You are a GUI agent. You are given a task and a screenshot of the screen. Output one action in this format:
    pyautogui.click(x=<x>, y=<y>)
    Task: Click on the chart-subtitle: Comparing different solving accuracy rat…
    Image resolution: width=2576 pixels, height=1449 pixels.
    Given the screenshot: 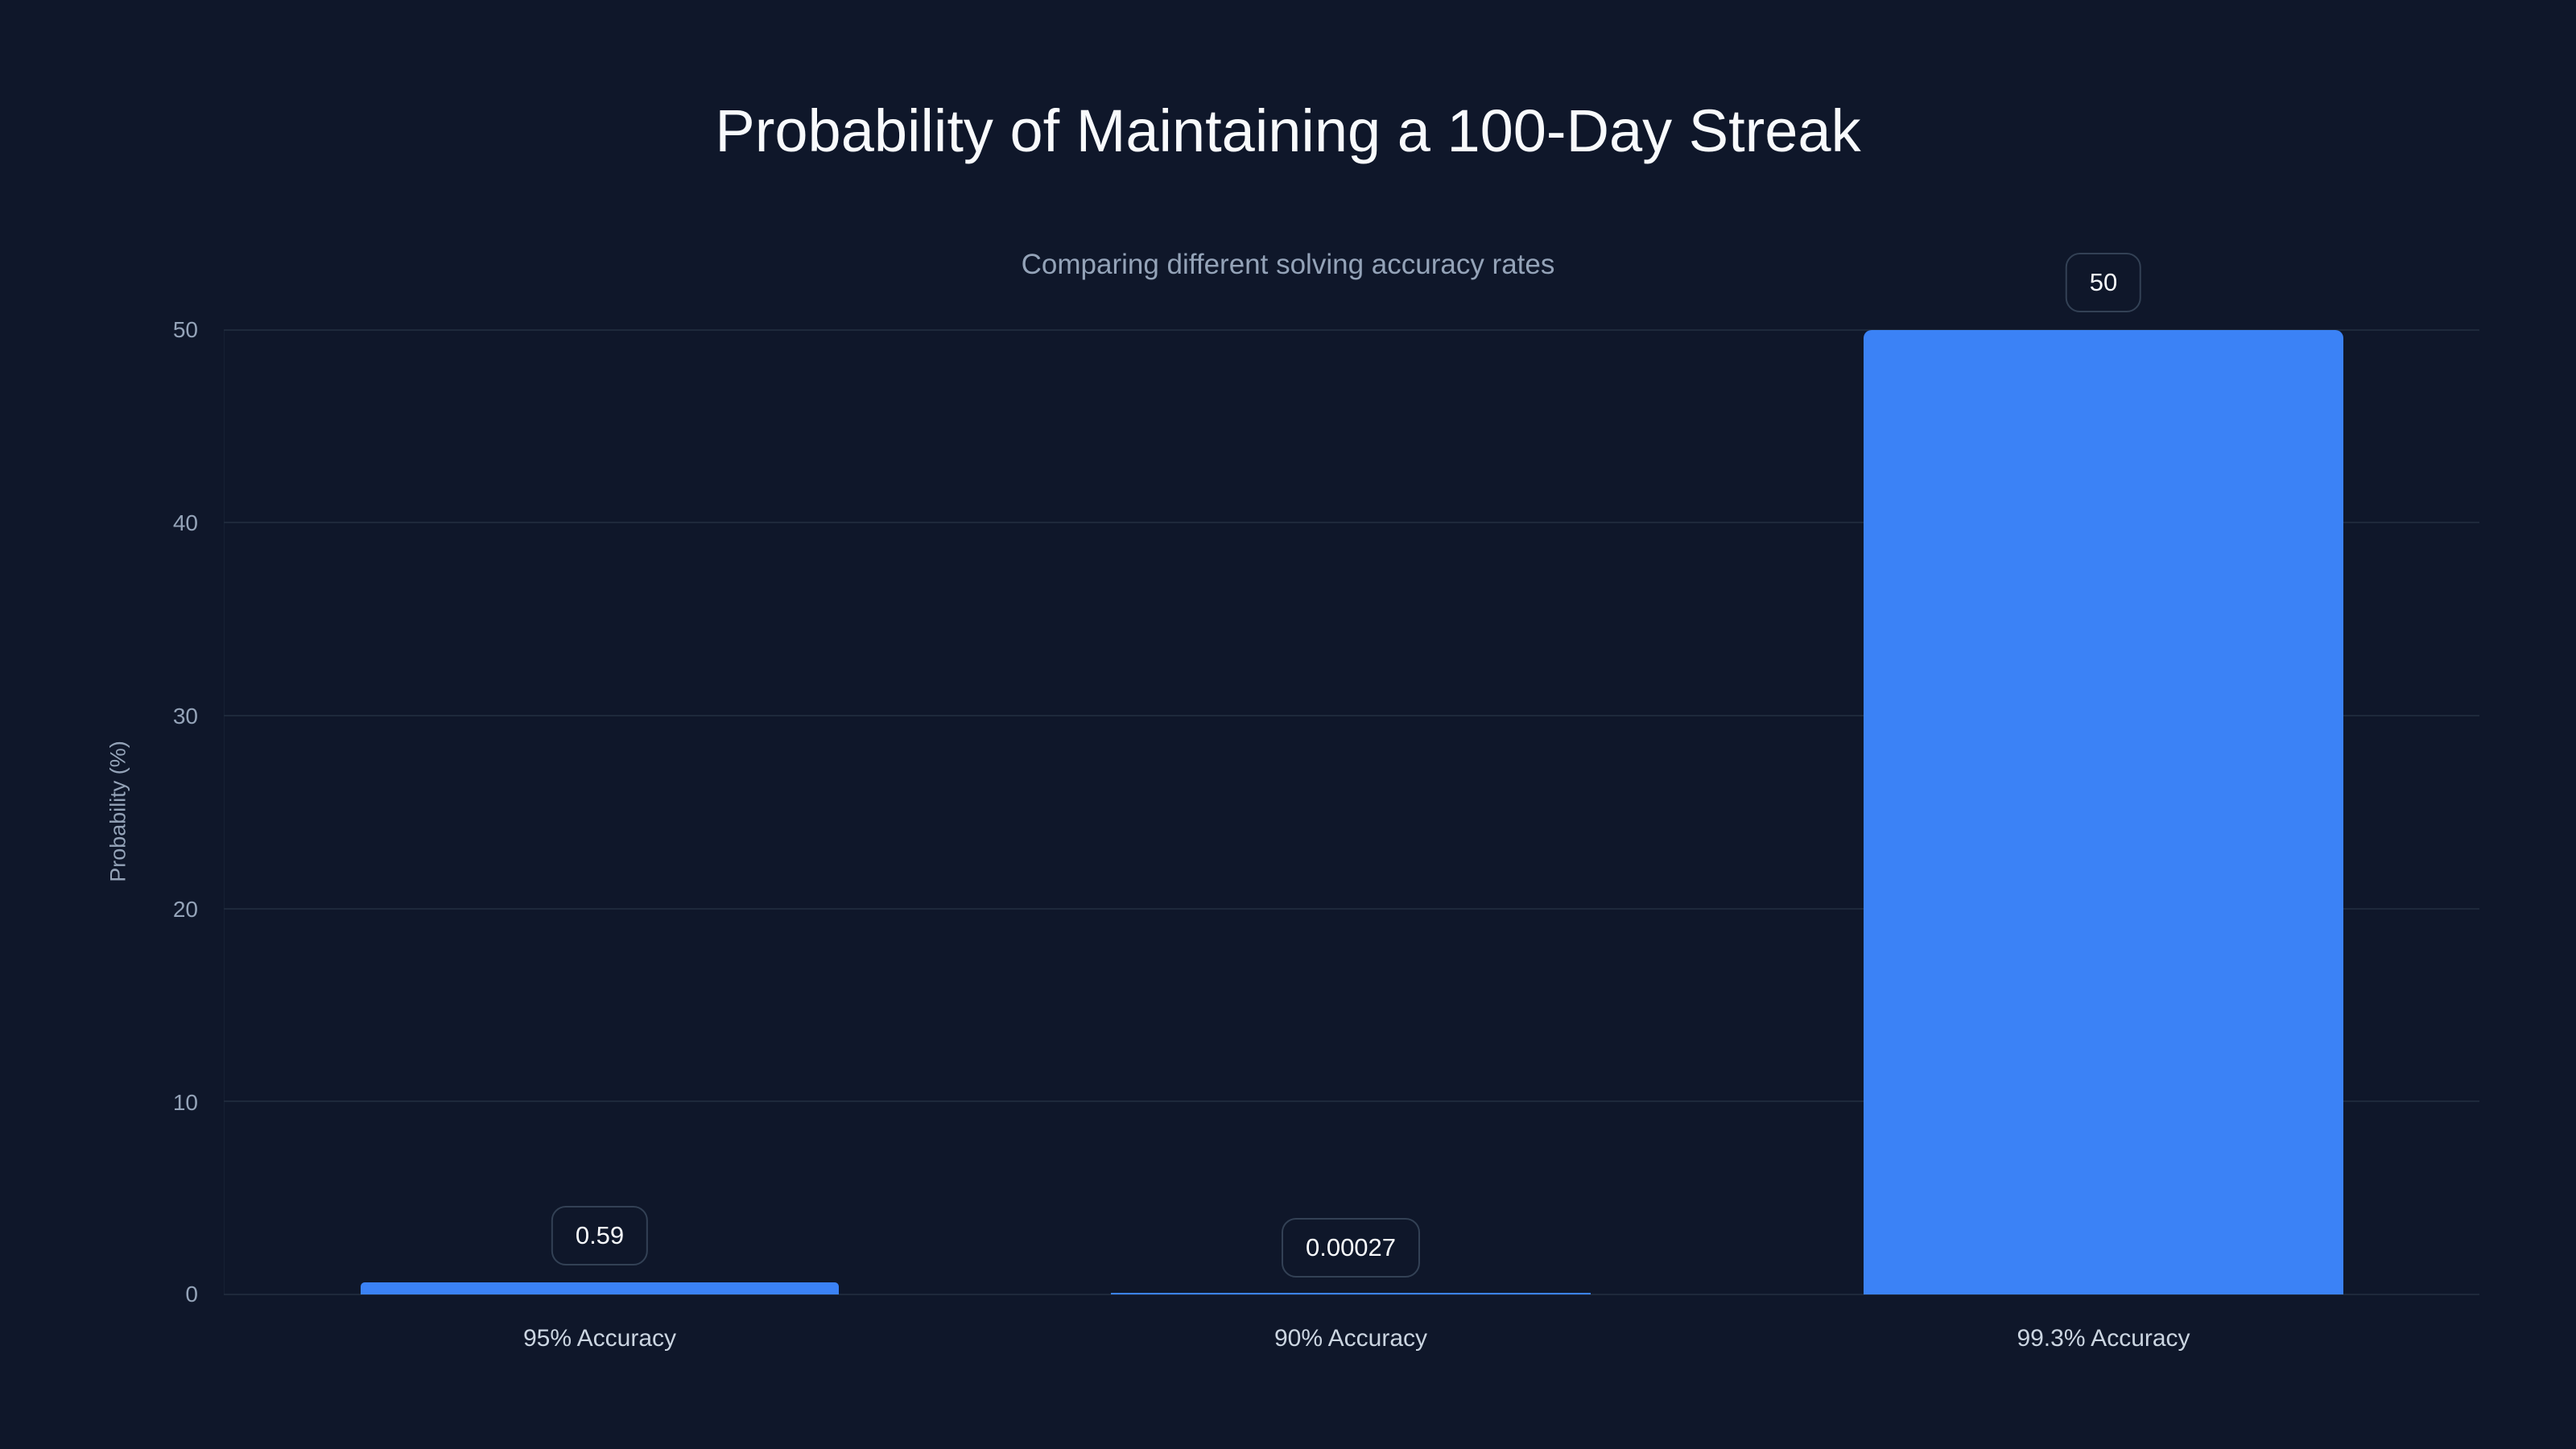 What is the action you would take?
    pyautogui.click(x=1288, y=264)
    